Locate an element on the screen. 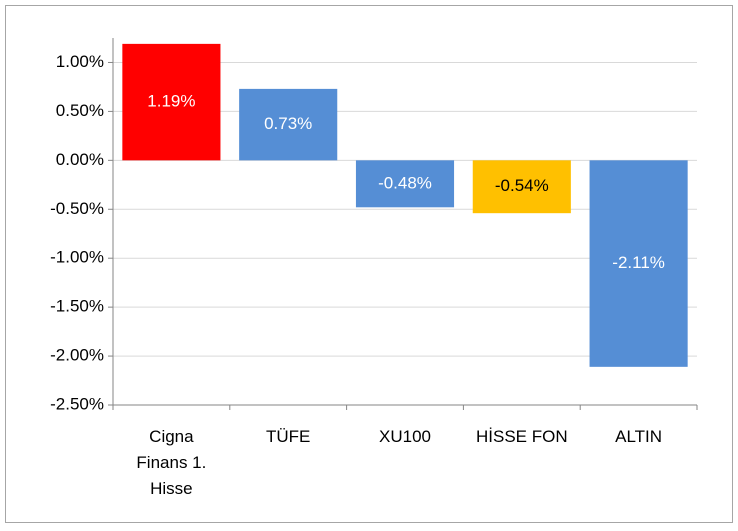 Image resolution: width=738 pixels, height=531 pixels. y-tick-label: 0.00% is located at coordinates (80, 159).